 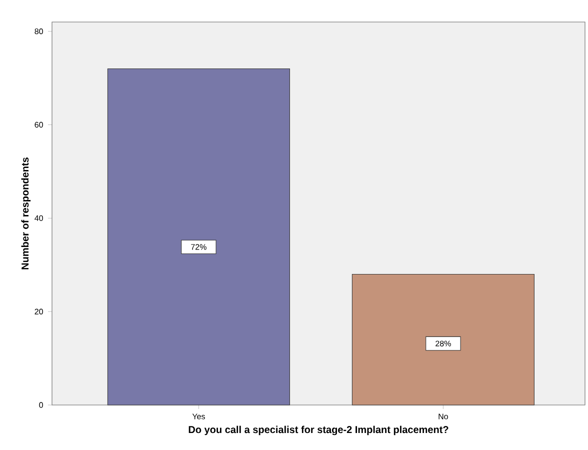 I want to click on x-tick-label: No, so click(x=443, y=417).